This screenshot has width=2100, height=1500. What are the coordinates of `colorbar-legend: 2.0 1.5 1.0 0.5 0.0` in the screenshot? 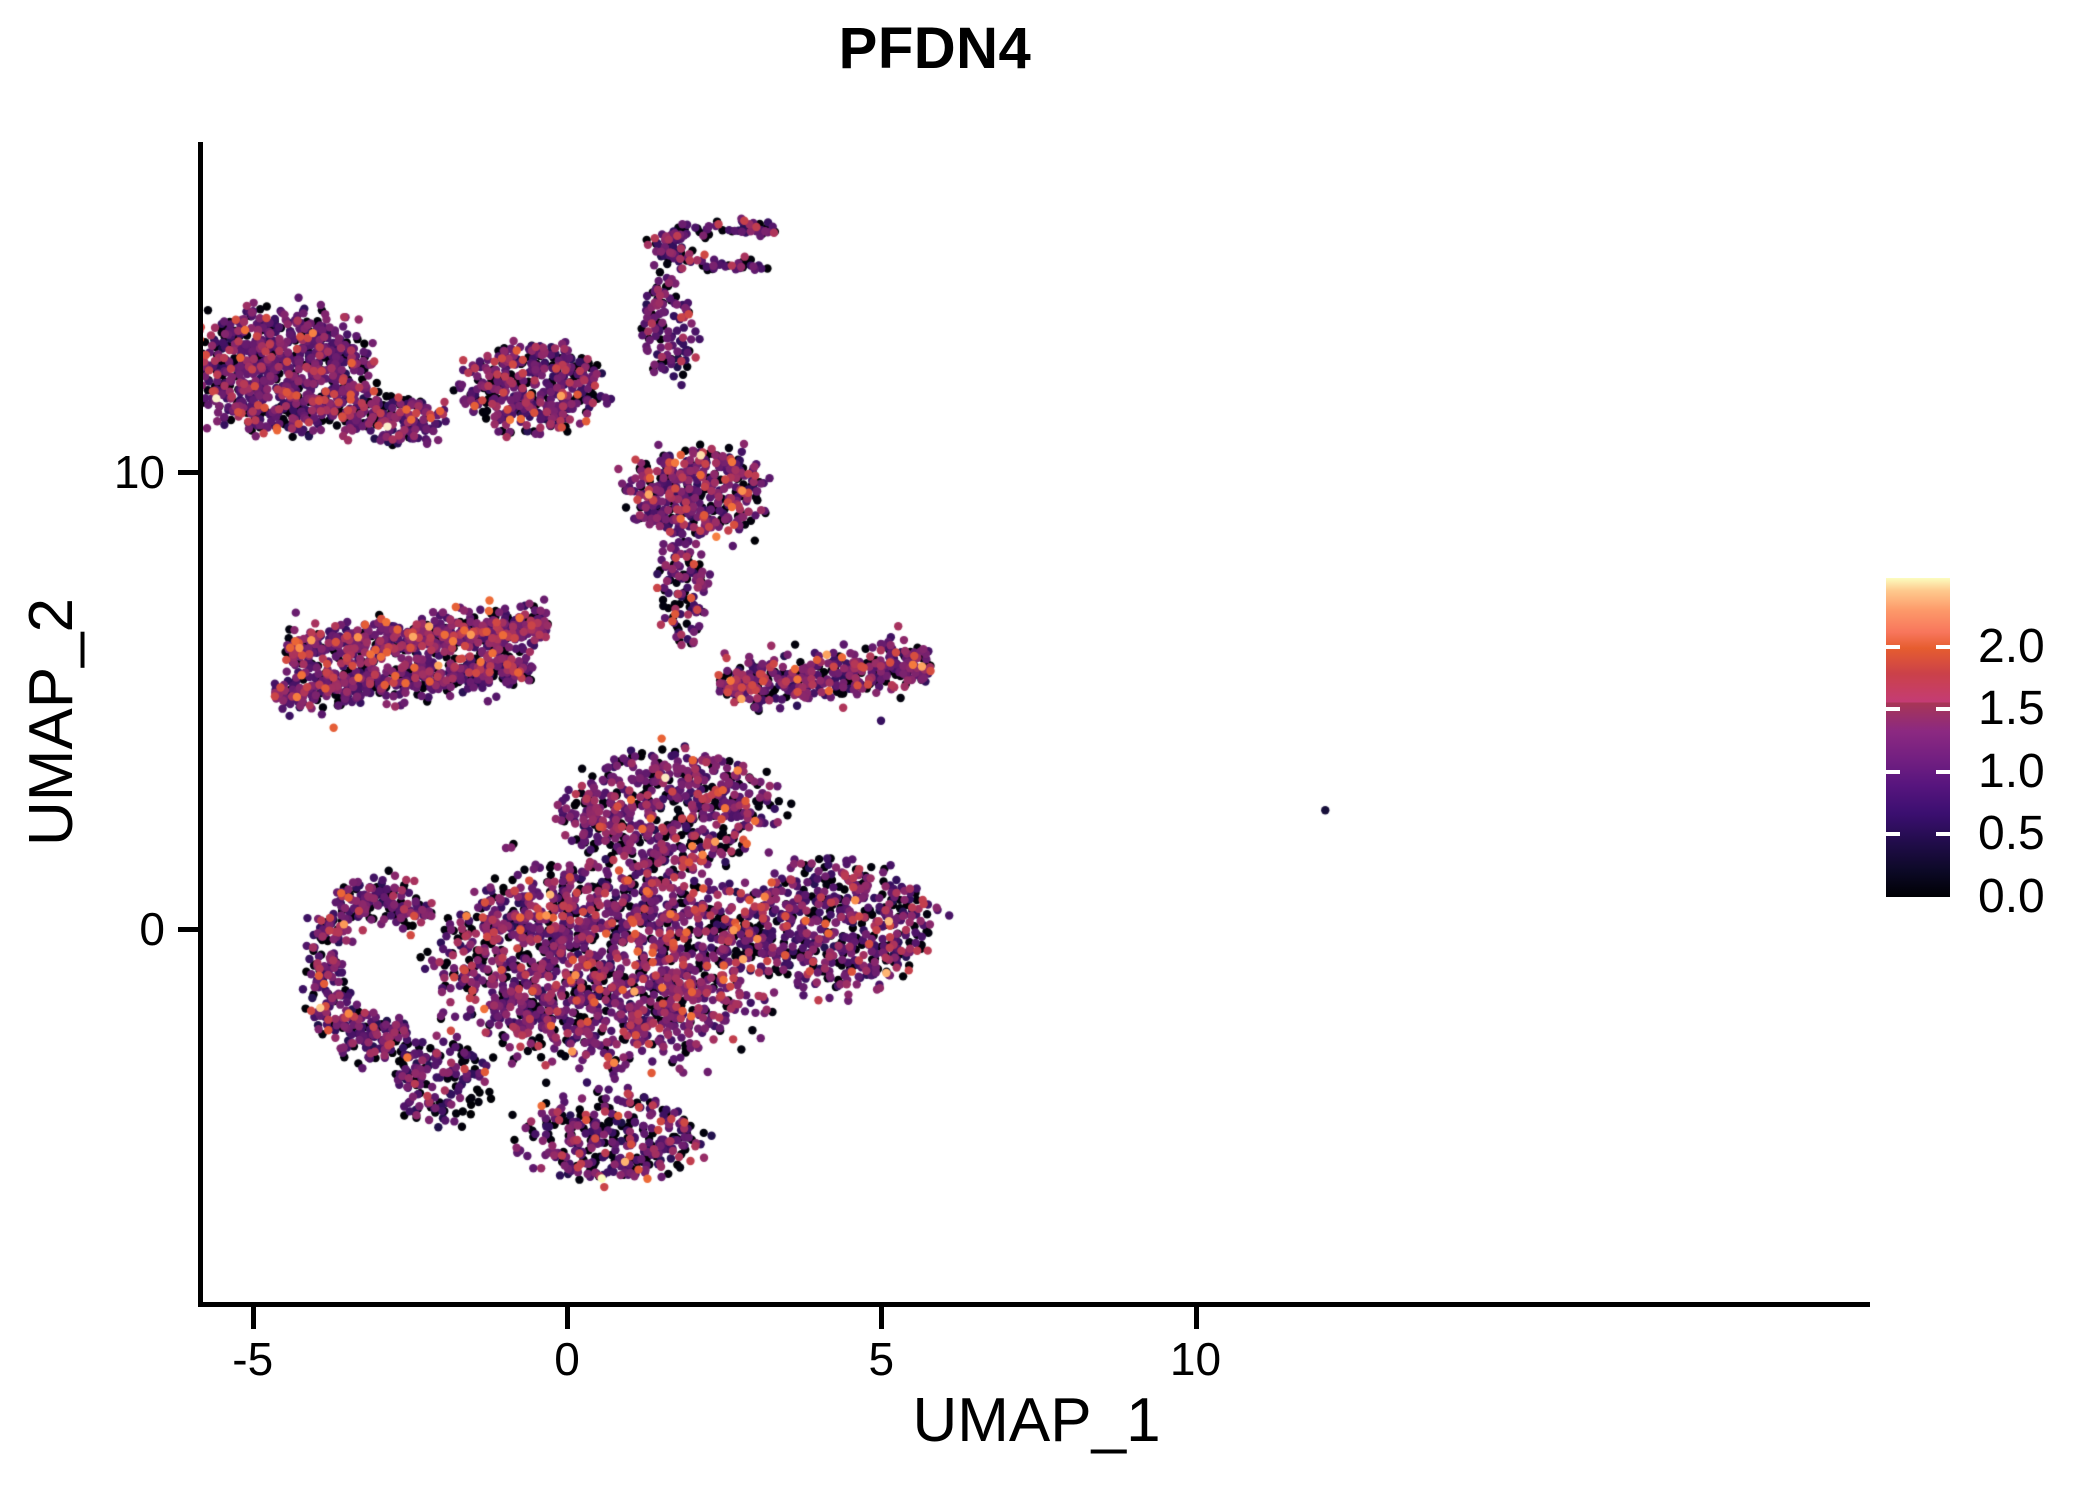 It's located at (1986, 749).